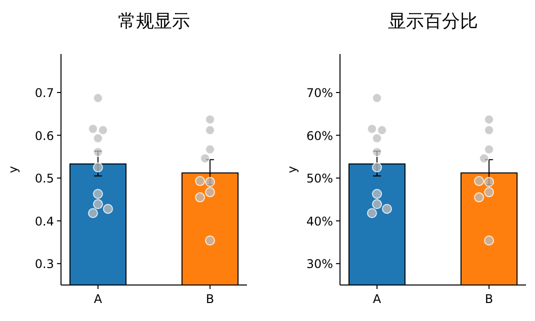  I want to click on y-tick-label: 50%, so click(319, 179).